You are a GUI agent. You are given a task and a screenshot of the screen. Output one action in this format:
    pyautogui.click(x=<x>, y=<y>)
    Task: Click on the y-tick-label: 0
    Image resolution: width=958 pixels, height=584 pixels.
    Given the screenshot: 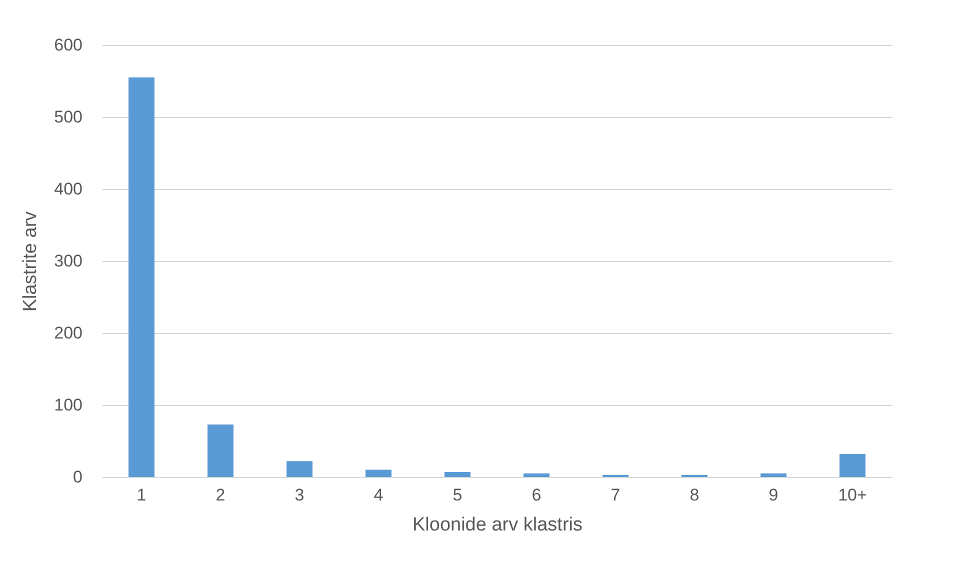 What is the action you would take?
    pyautogui.click(x=77, y=477)
    